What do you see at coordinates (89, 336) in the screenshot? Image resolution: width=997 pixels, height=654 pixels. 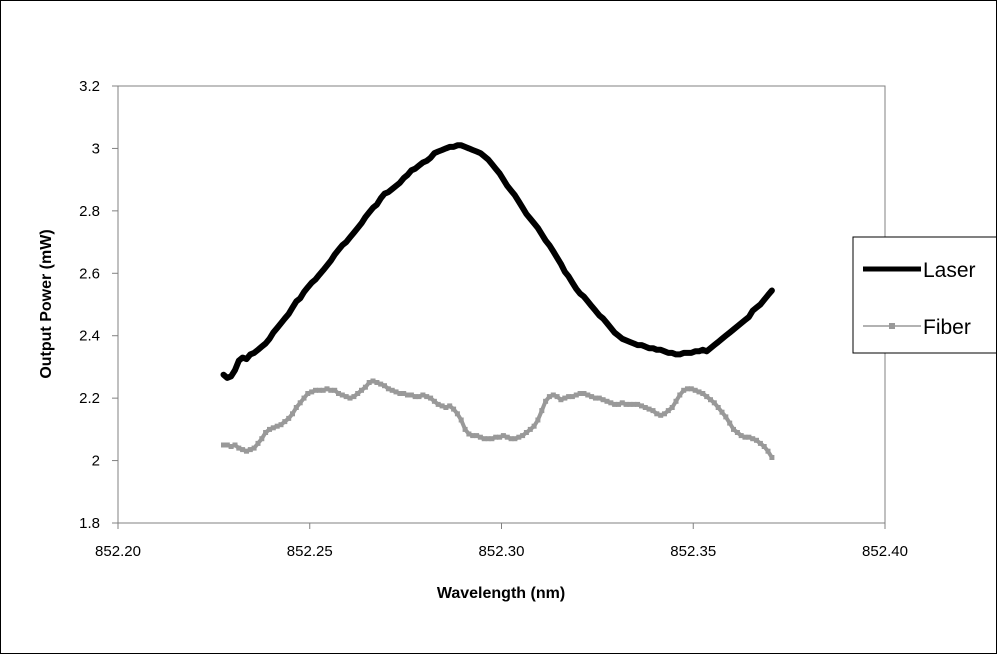 I see `y-tick-label: 2.4` at bounding box center [89, 336].